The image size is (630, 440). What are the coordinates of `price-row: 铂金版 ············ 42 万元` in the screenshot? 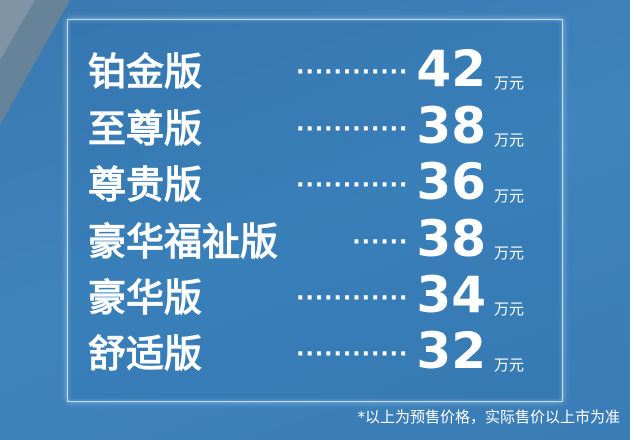 It's located at (308, 68).